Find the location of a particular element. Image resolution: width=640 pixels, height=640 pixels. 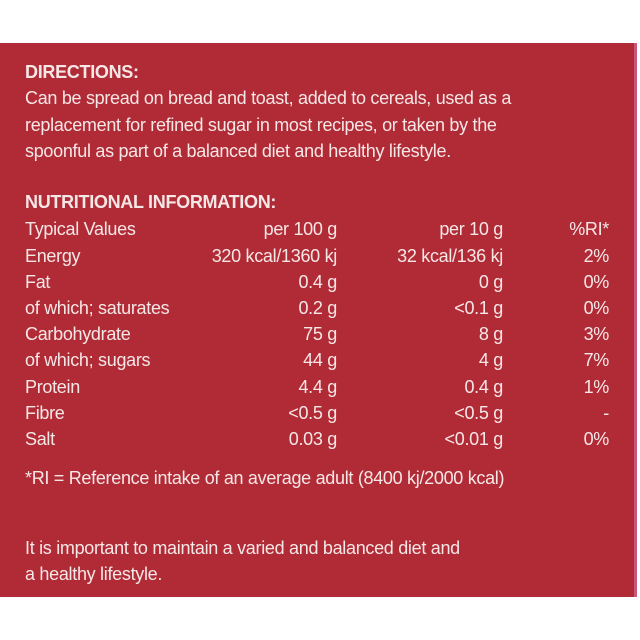

nutrition-row: Fibre <0.5 g <0.5 g - is located at coordinates (317, 413).